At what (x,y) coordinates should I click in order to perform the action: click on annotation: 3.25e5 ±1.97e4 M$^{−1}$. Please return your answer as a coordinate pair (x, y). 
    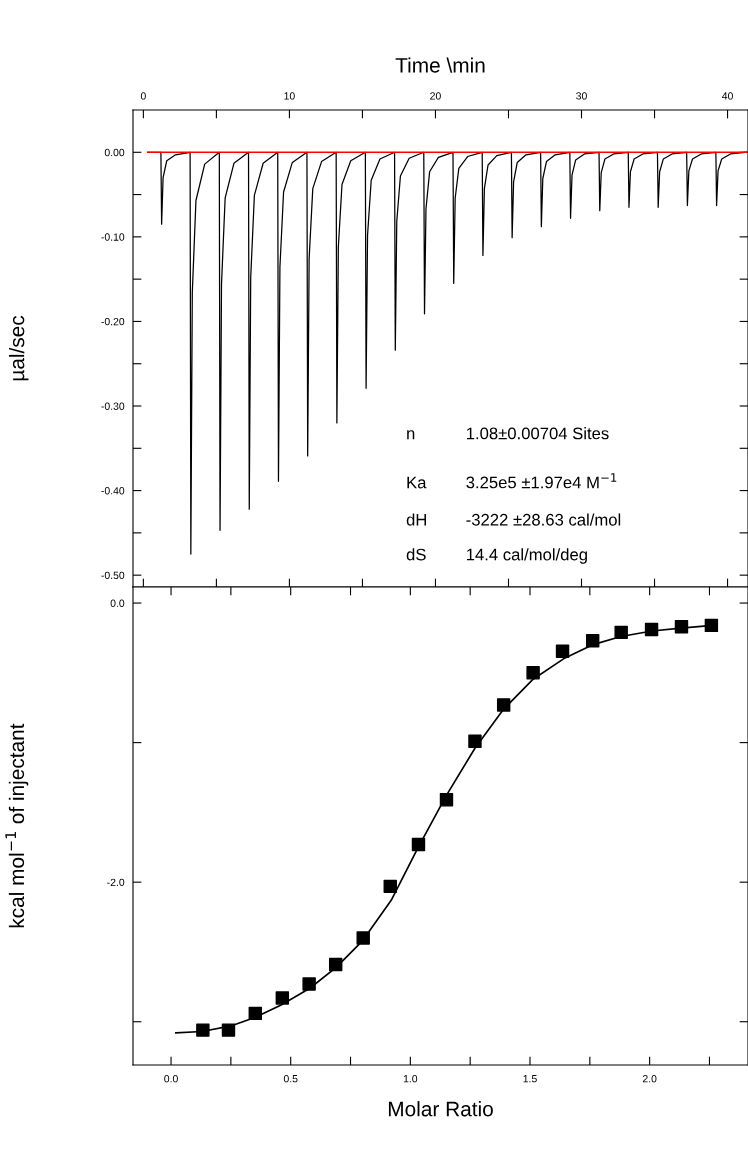
    Looking at the image, I should click on (541, 481).